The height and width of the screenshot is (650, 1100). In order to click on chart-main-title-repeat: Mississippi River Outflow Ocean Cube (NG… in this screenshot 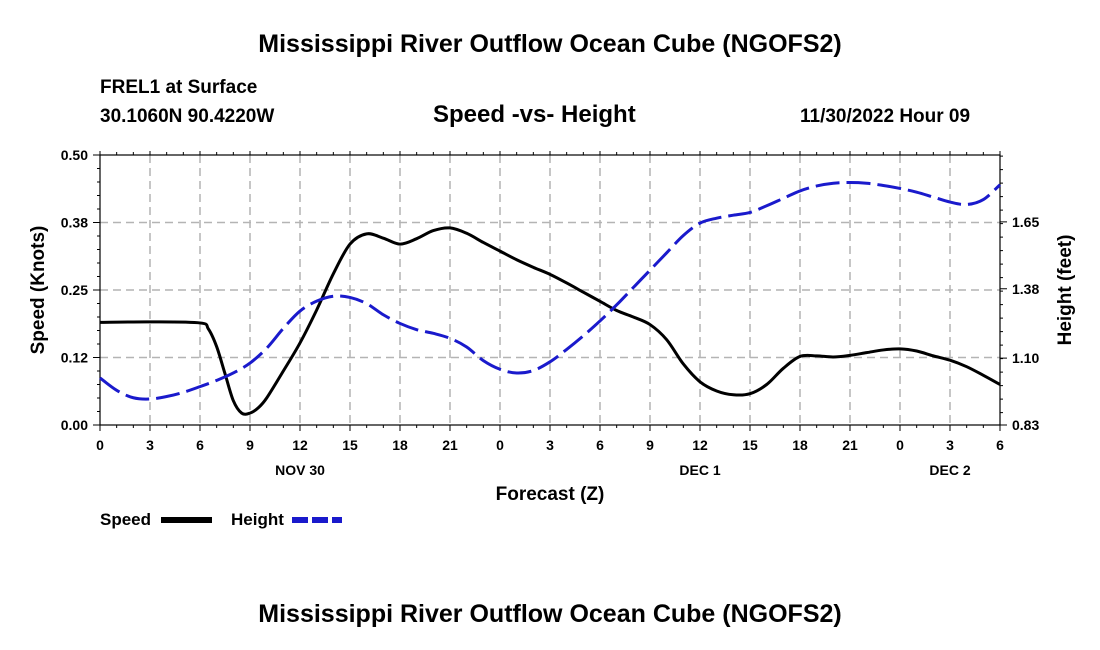, I will do `click(550, 614)`.